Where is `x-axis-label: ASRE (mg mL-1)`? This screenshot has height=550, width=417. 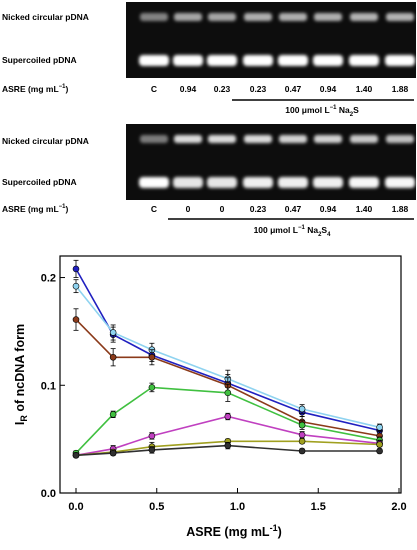 x-axis-label: ASRE (mg mL-1) is located at coordinates (234, 531).